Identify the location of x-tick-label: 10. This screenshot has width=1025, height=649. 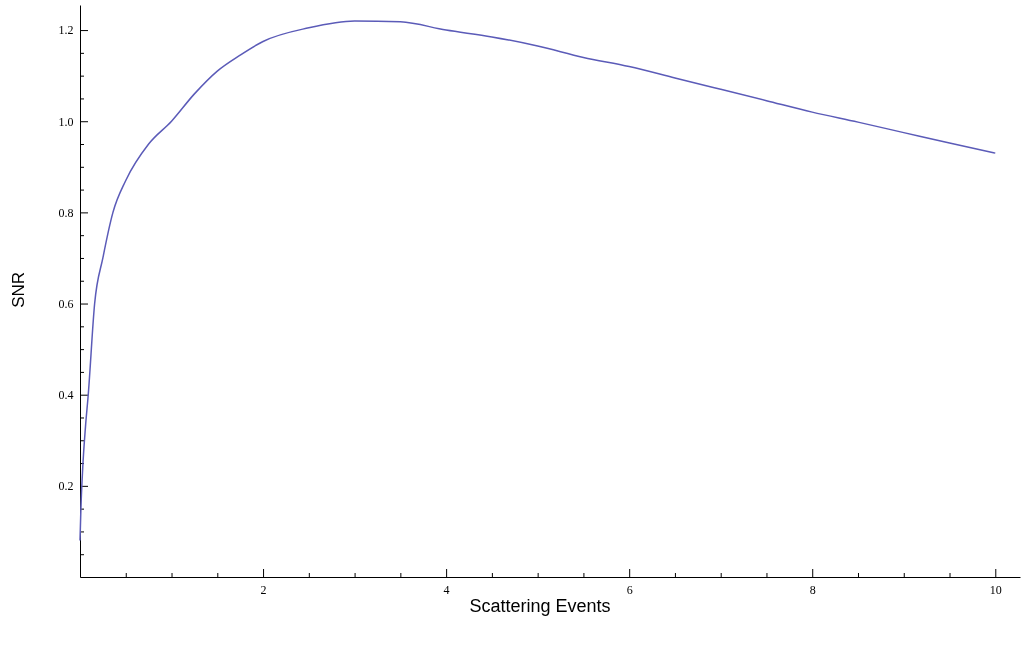
(995, 590).